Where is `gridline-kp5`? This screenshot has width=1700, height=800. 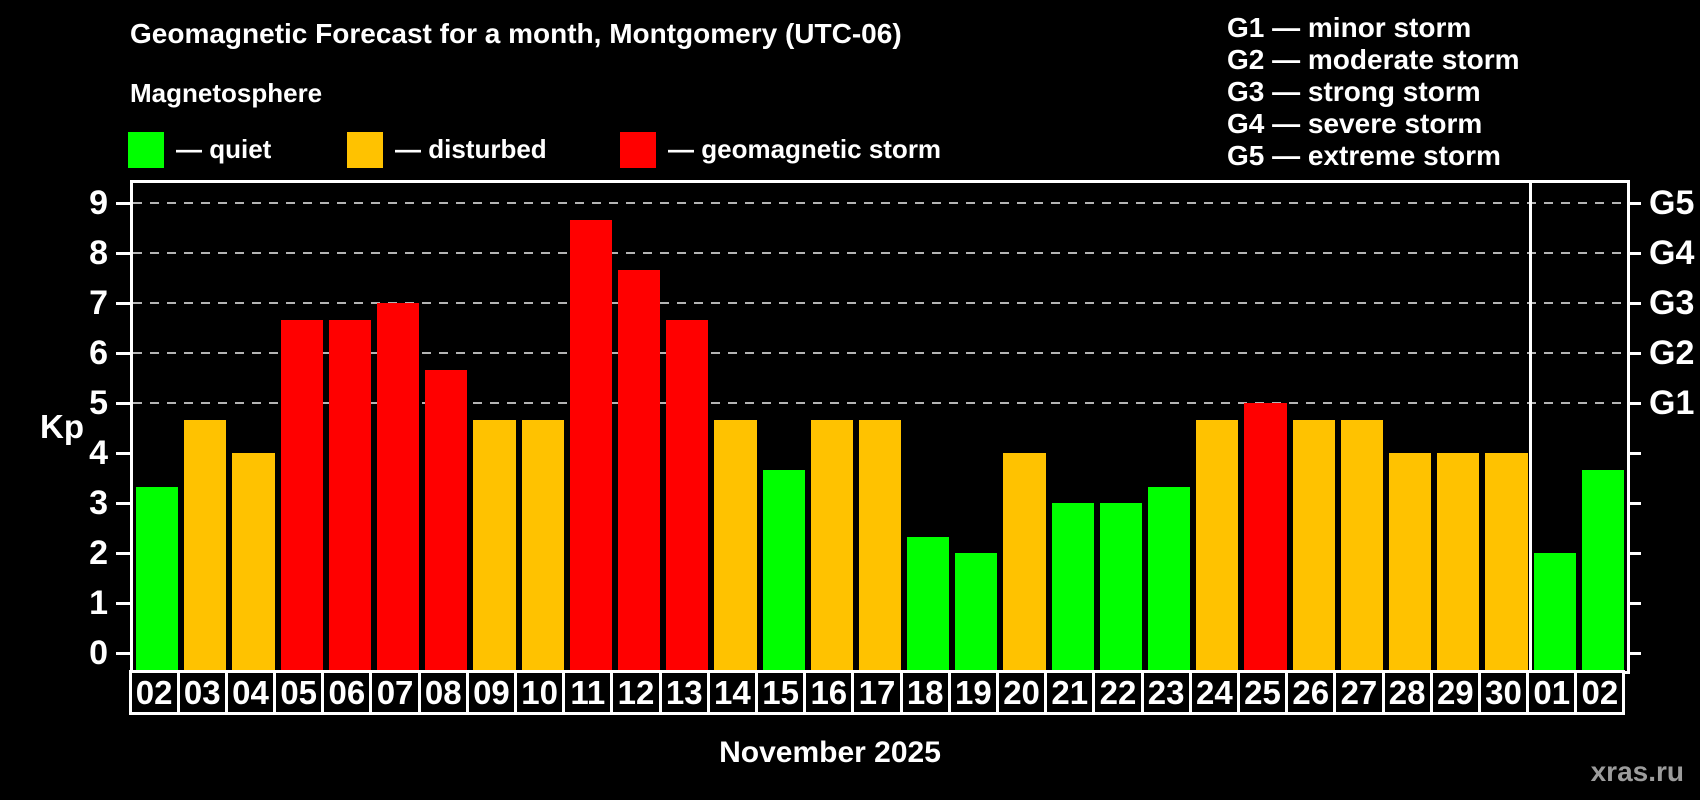
gridline-kp5 is located at coordinates (880, 403).